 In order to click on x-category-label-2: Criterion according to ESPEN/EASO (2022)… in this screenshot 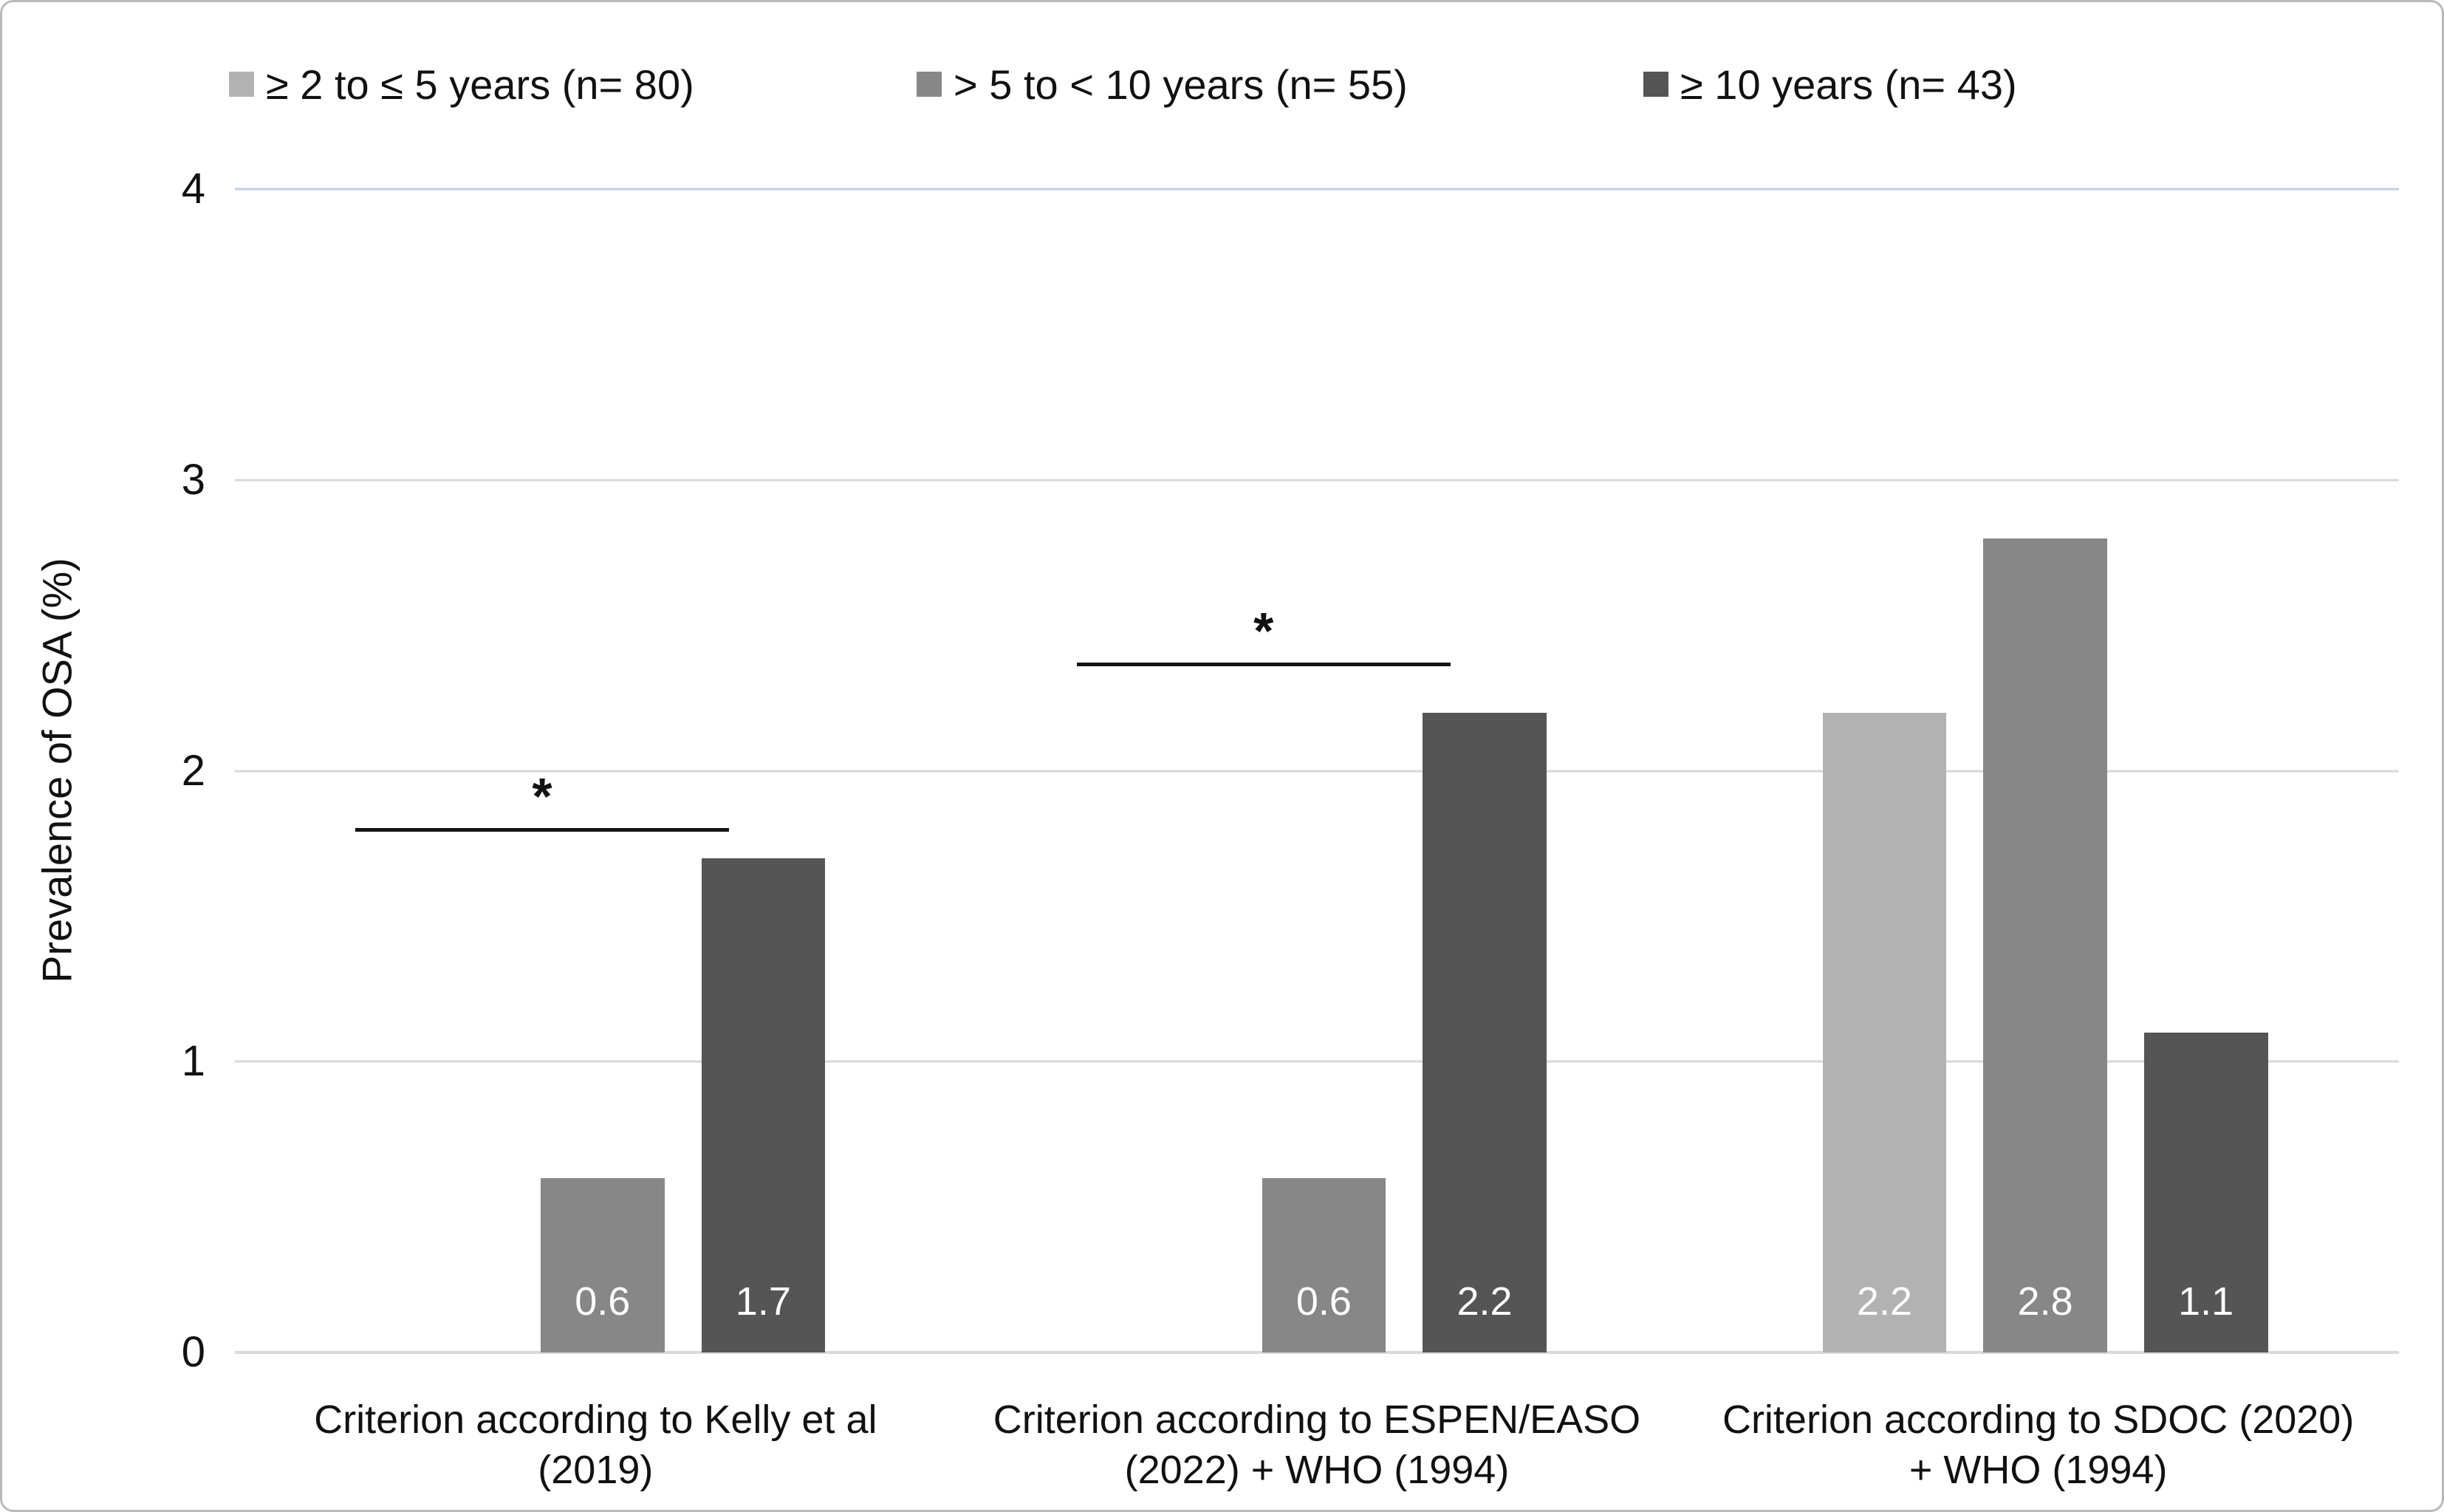, I will do `click(1317, 1445)`.